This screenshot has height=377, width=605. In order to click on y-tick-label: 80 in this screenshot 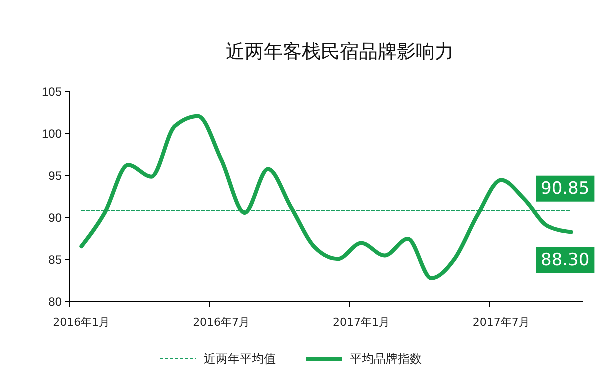, I will do `click(55, 301)`.